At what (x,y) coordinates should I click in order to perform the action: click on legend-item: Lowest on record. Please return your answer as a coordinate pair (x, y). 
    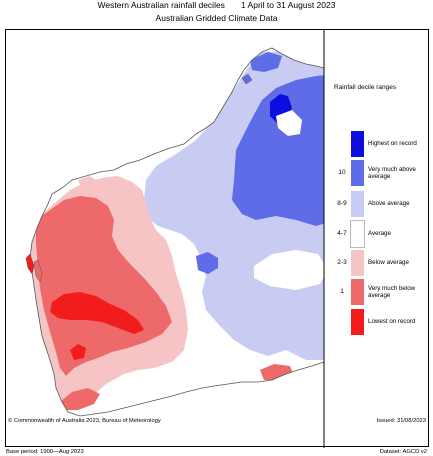
    Looking at the image, I should click on (374, 322).